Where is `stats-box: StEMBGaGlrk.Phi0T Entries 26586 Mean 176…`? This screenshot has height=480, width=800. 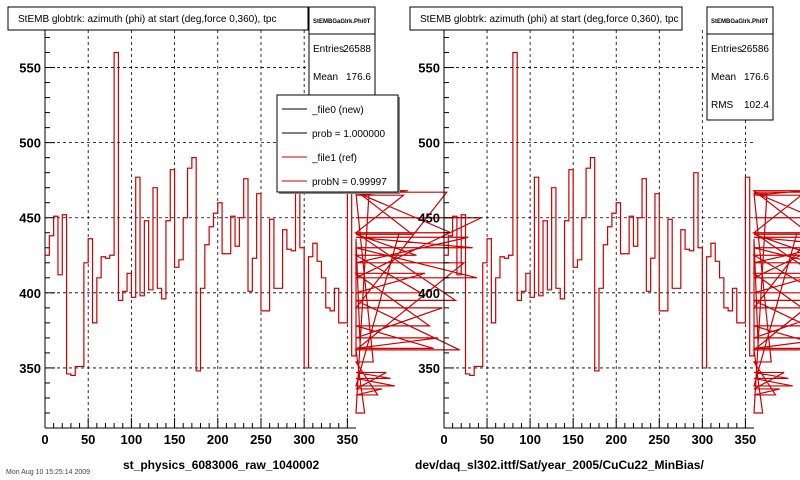 stats-box: StEMBGaGlrk.Phi0T Entries 26586 Mean 176… is located at coordinates (740, 63).